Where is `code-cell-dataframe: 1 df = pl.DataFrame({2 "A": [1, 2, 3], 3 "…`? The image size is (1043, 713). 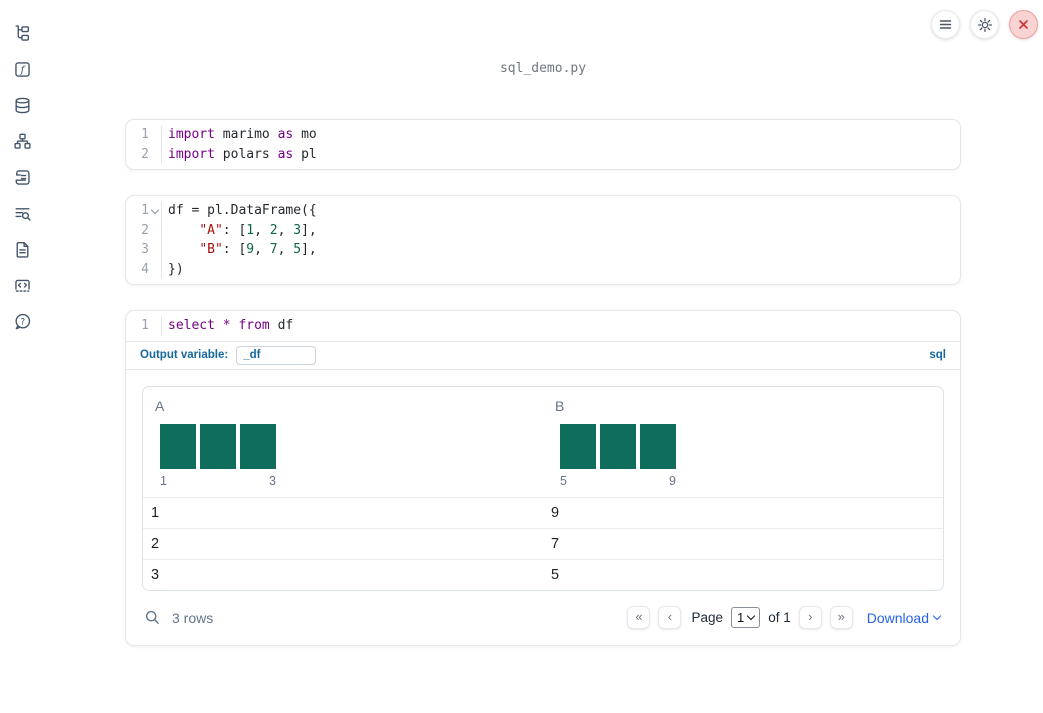
code-cell-dataframe: 1 df = pl.DataFrame({2 "A": [1, 2, 3], 3 "… is located at coordinates (543, 240).